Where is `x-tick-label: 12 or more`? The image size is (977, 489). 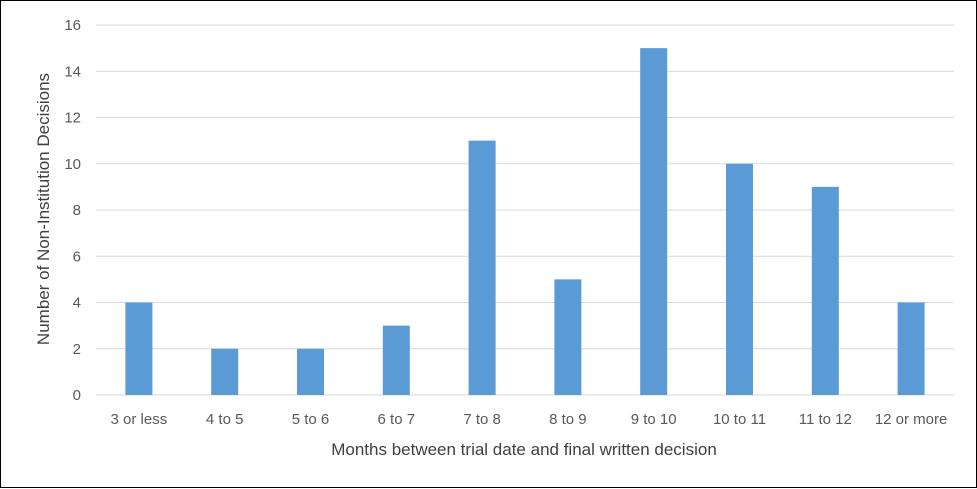
x-tick-label: 12 or more is located at coordinates (911, 419).